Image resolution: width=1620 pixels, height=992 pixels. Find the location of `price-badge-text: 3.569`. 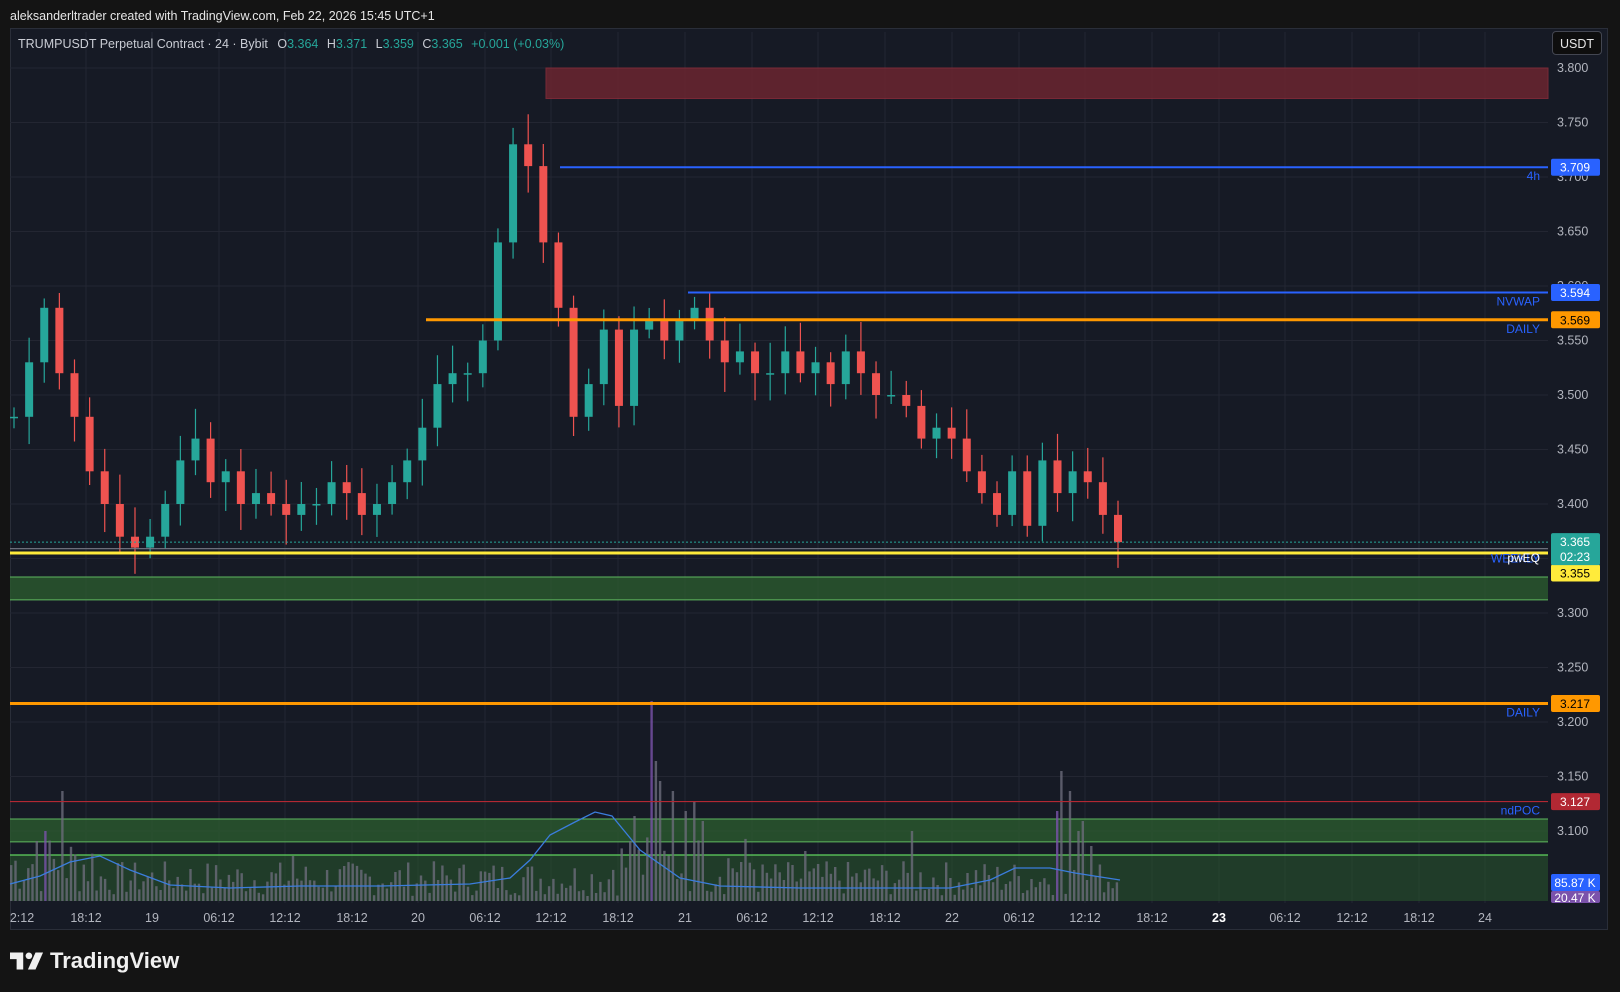

price-badge-text: 3.569 is located at coordinates (1575, 320).